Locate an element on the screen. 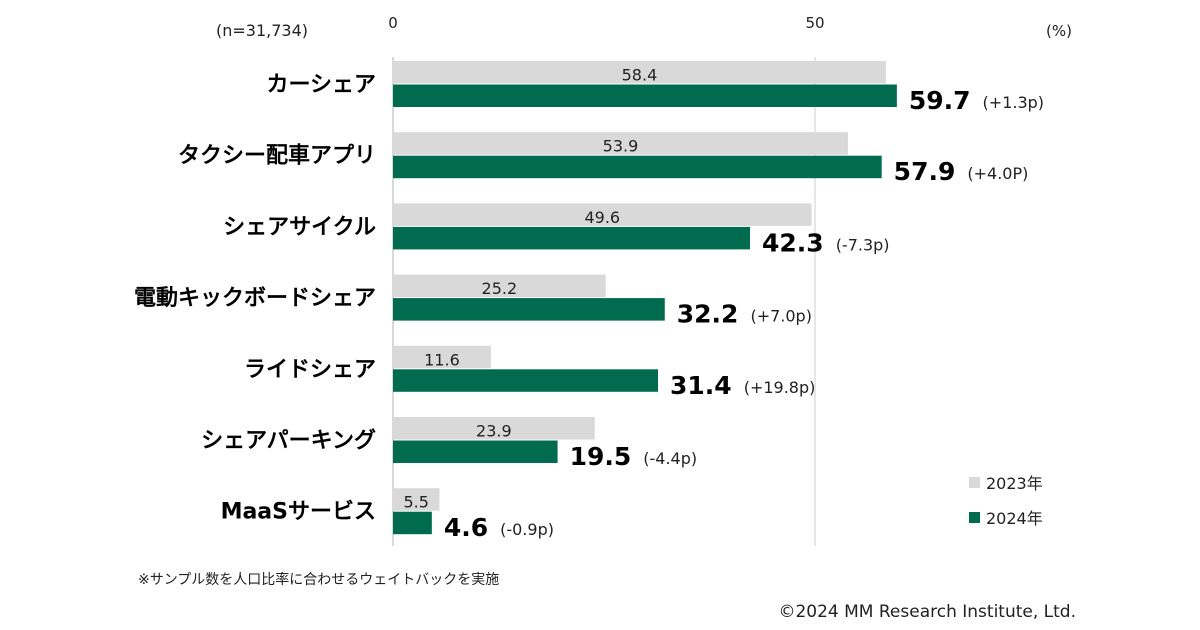 The width and height of the screenshot is (1200, 630). delta-label: (+4.0P) is located at coordinates (997, 173).